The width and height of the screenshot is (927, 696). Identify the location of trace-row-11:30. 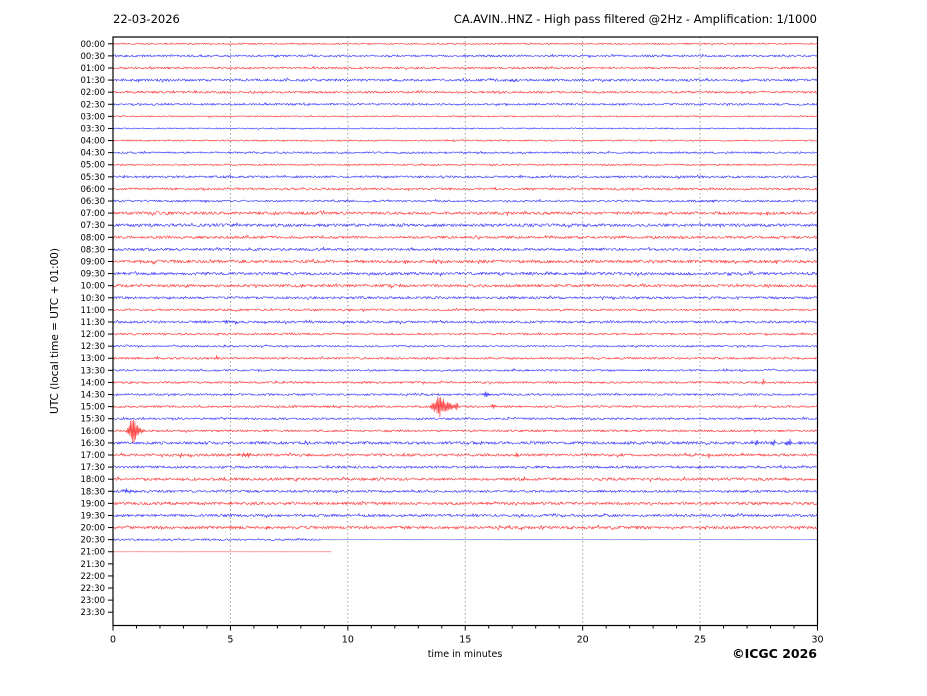
(465, 322).